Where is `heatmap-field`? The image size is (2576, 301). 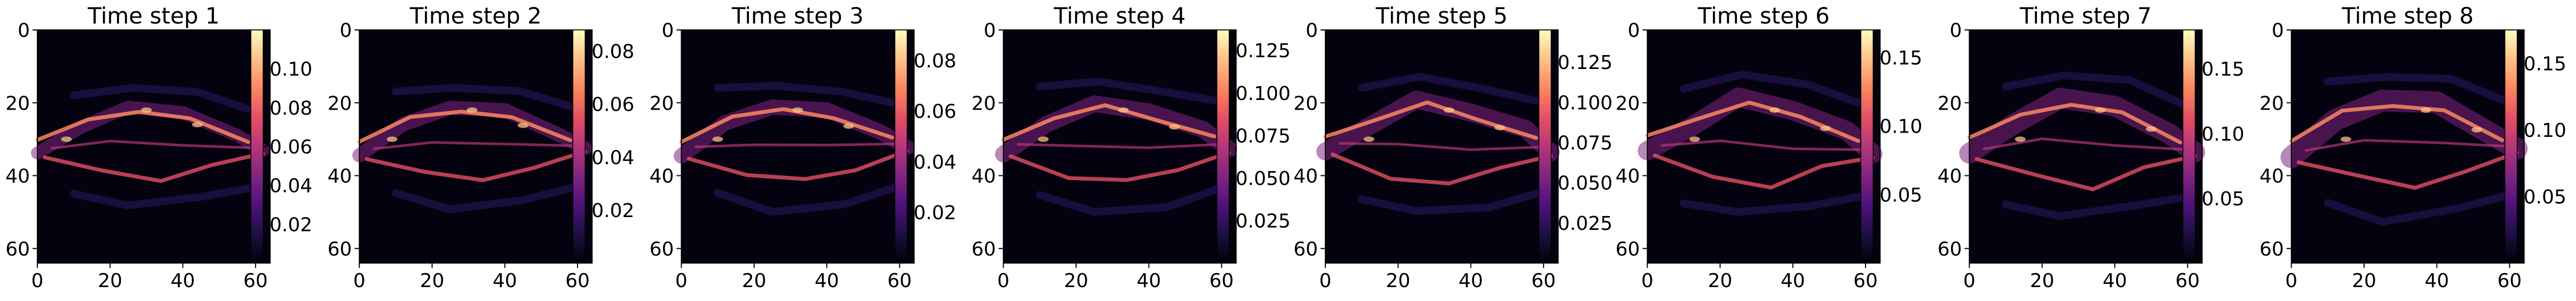
heatmap-field is located at coordinates (2085, 146).